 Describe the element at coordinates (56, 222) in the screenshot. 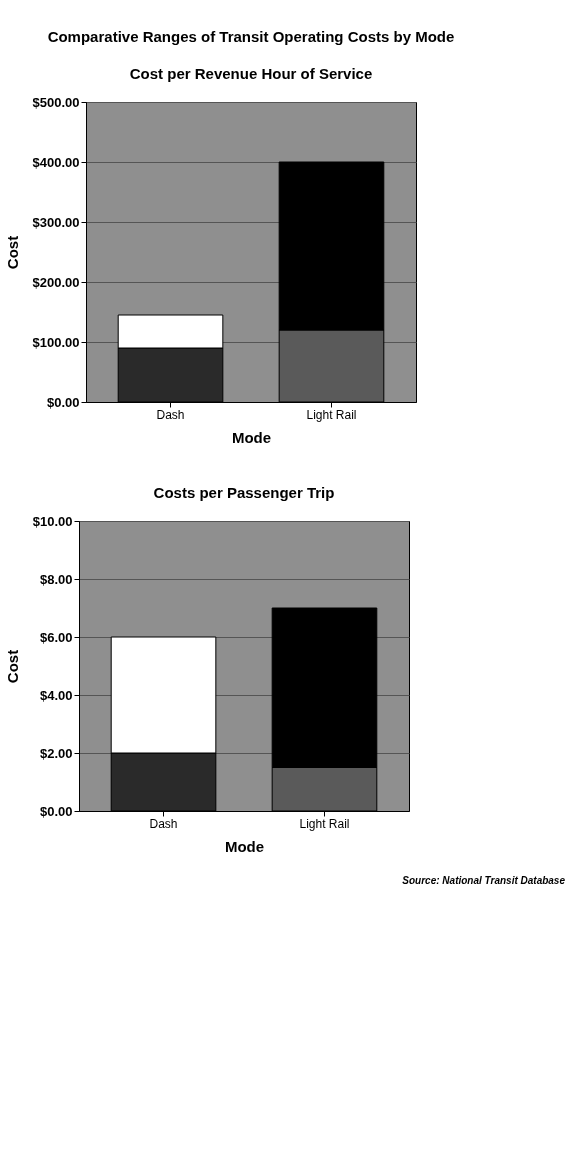

I see `y-tick-label: $300.00` at that location.